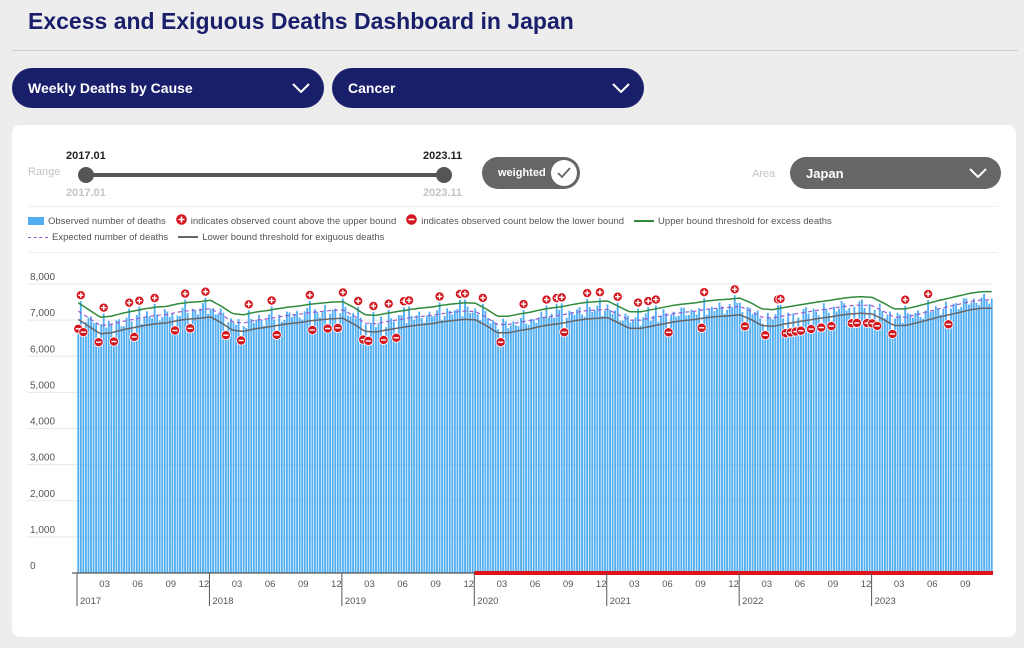 The width and height of the screenshot is (1024, 648). Describe the element at coordinates (752, 601) in the screenshot. I see `x-year-label: 2022` at that location.